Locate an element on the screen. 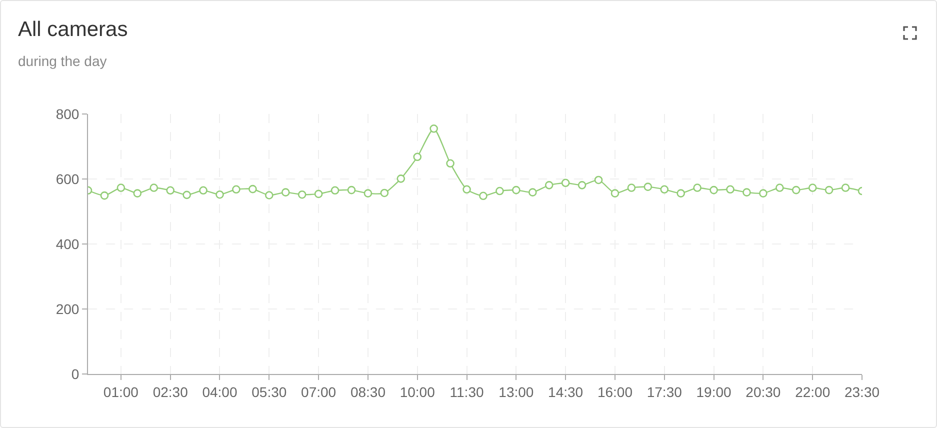 The image size is (937, 428). y-tick-label: 0 is located at coordinates (75, 374).